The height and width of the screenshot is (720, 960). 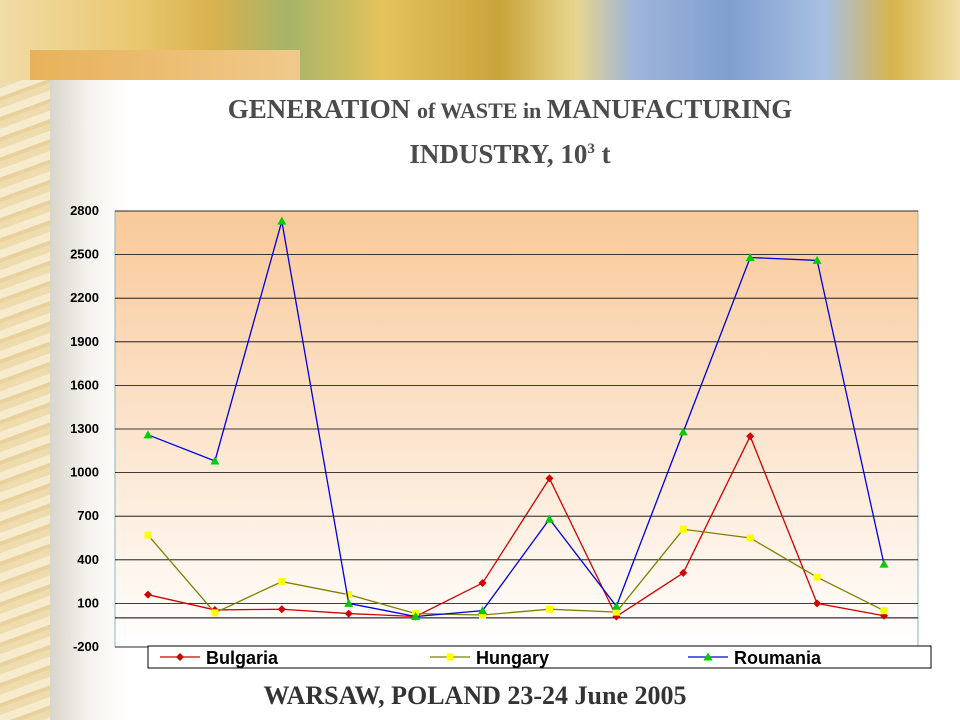 I want to click on y-tick-label: 1300, so click(x=84, y=428).